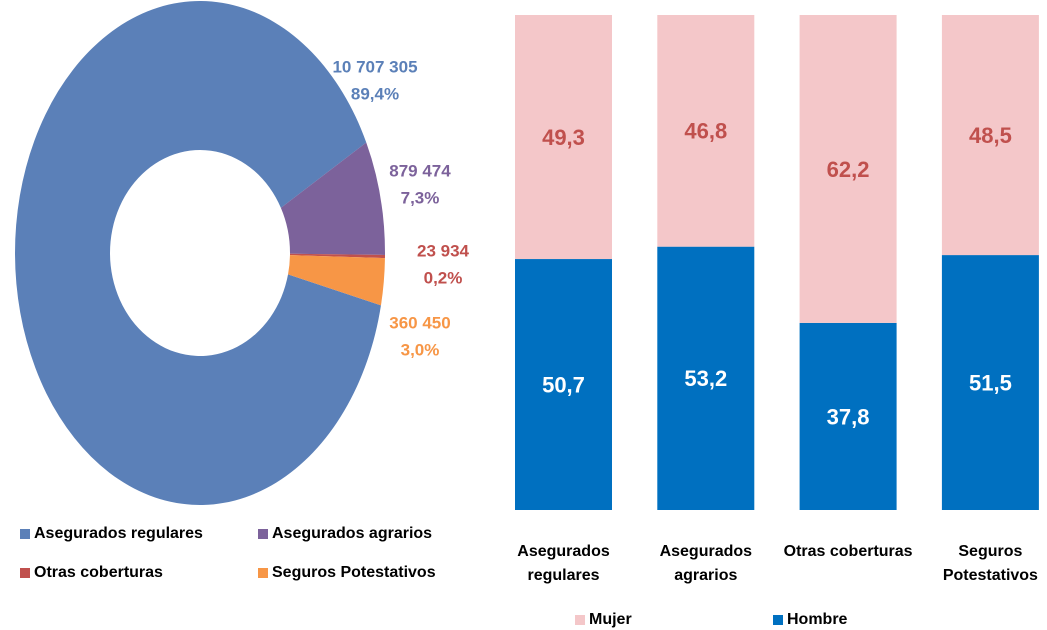  What do you see at coordinates (420, 349) in the screenshot?
I see `percent-label: 3,0%` at bounding box center [420, 349].